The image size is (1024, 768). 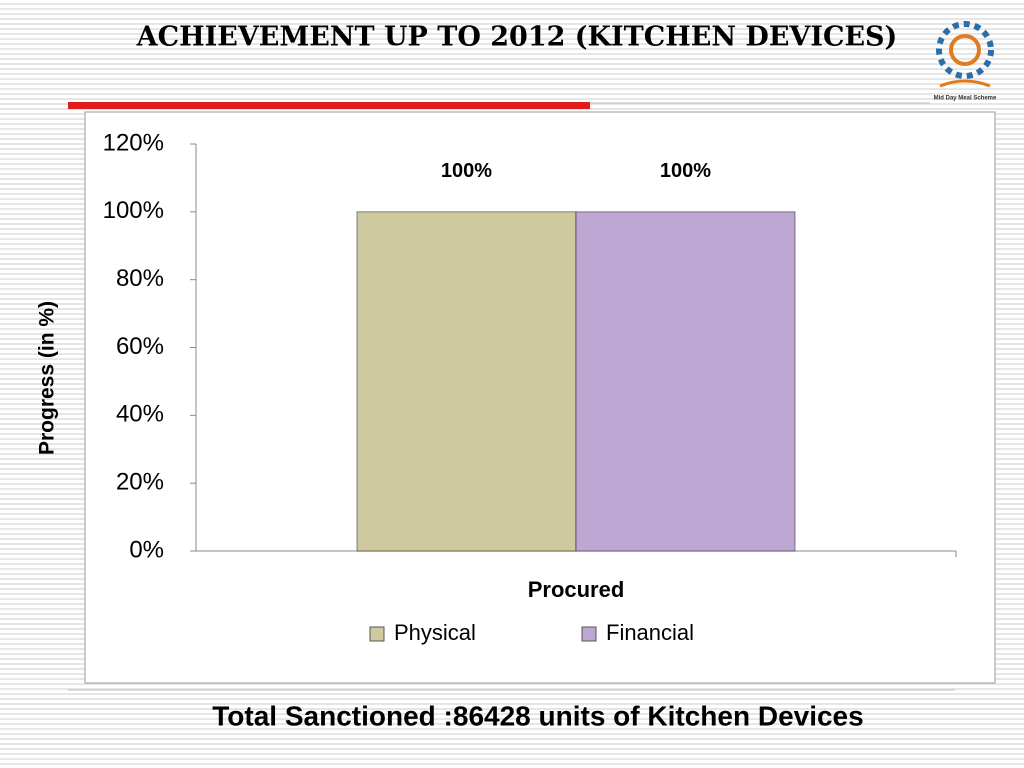 What do you see at coordinates (965, 99) in the screenshot?
I see `logo-text: Mid Day Meal Scheme` at bounding box center [965, 99].